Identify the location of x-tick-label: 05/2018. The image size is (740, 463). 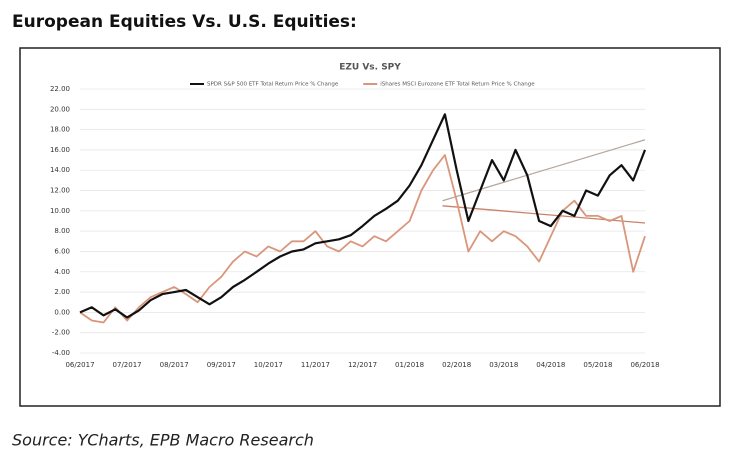
(597, 365).